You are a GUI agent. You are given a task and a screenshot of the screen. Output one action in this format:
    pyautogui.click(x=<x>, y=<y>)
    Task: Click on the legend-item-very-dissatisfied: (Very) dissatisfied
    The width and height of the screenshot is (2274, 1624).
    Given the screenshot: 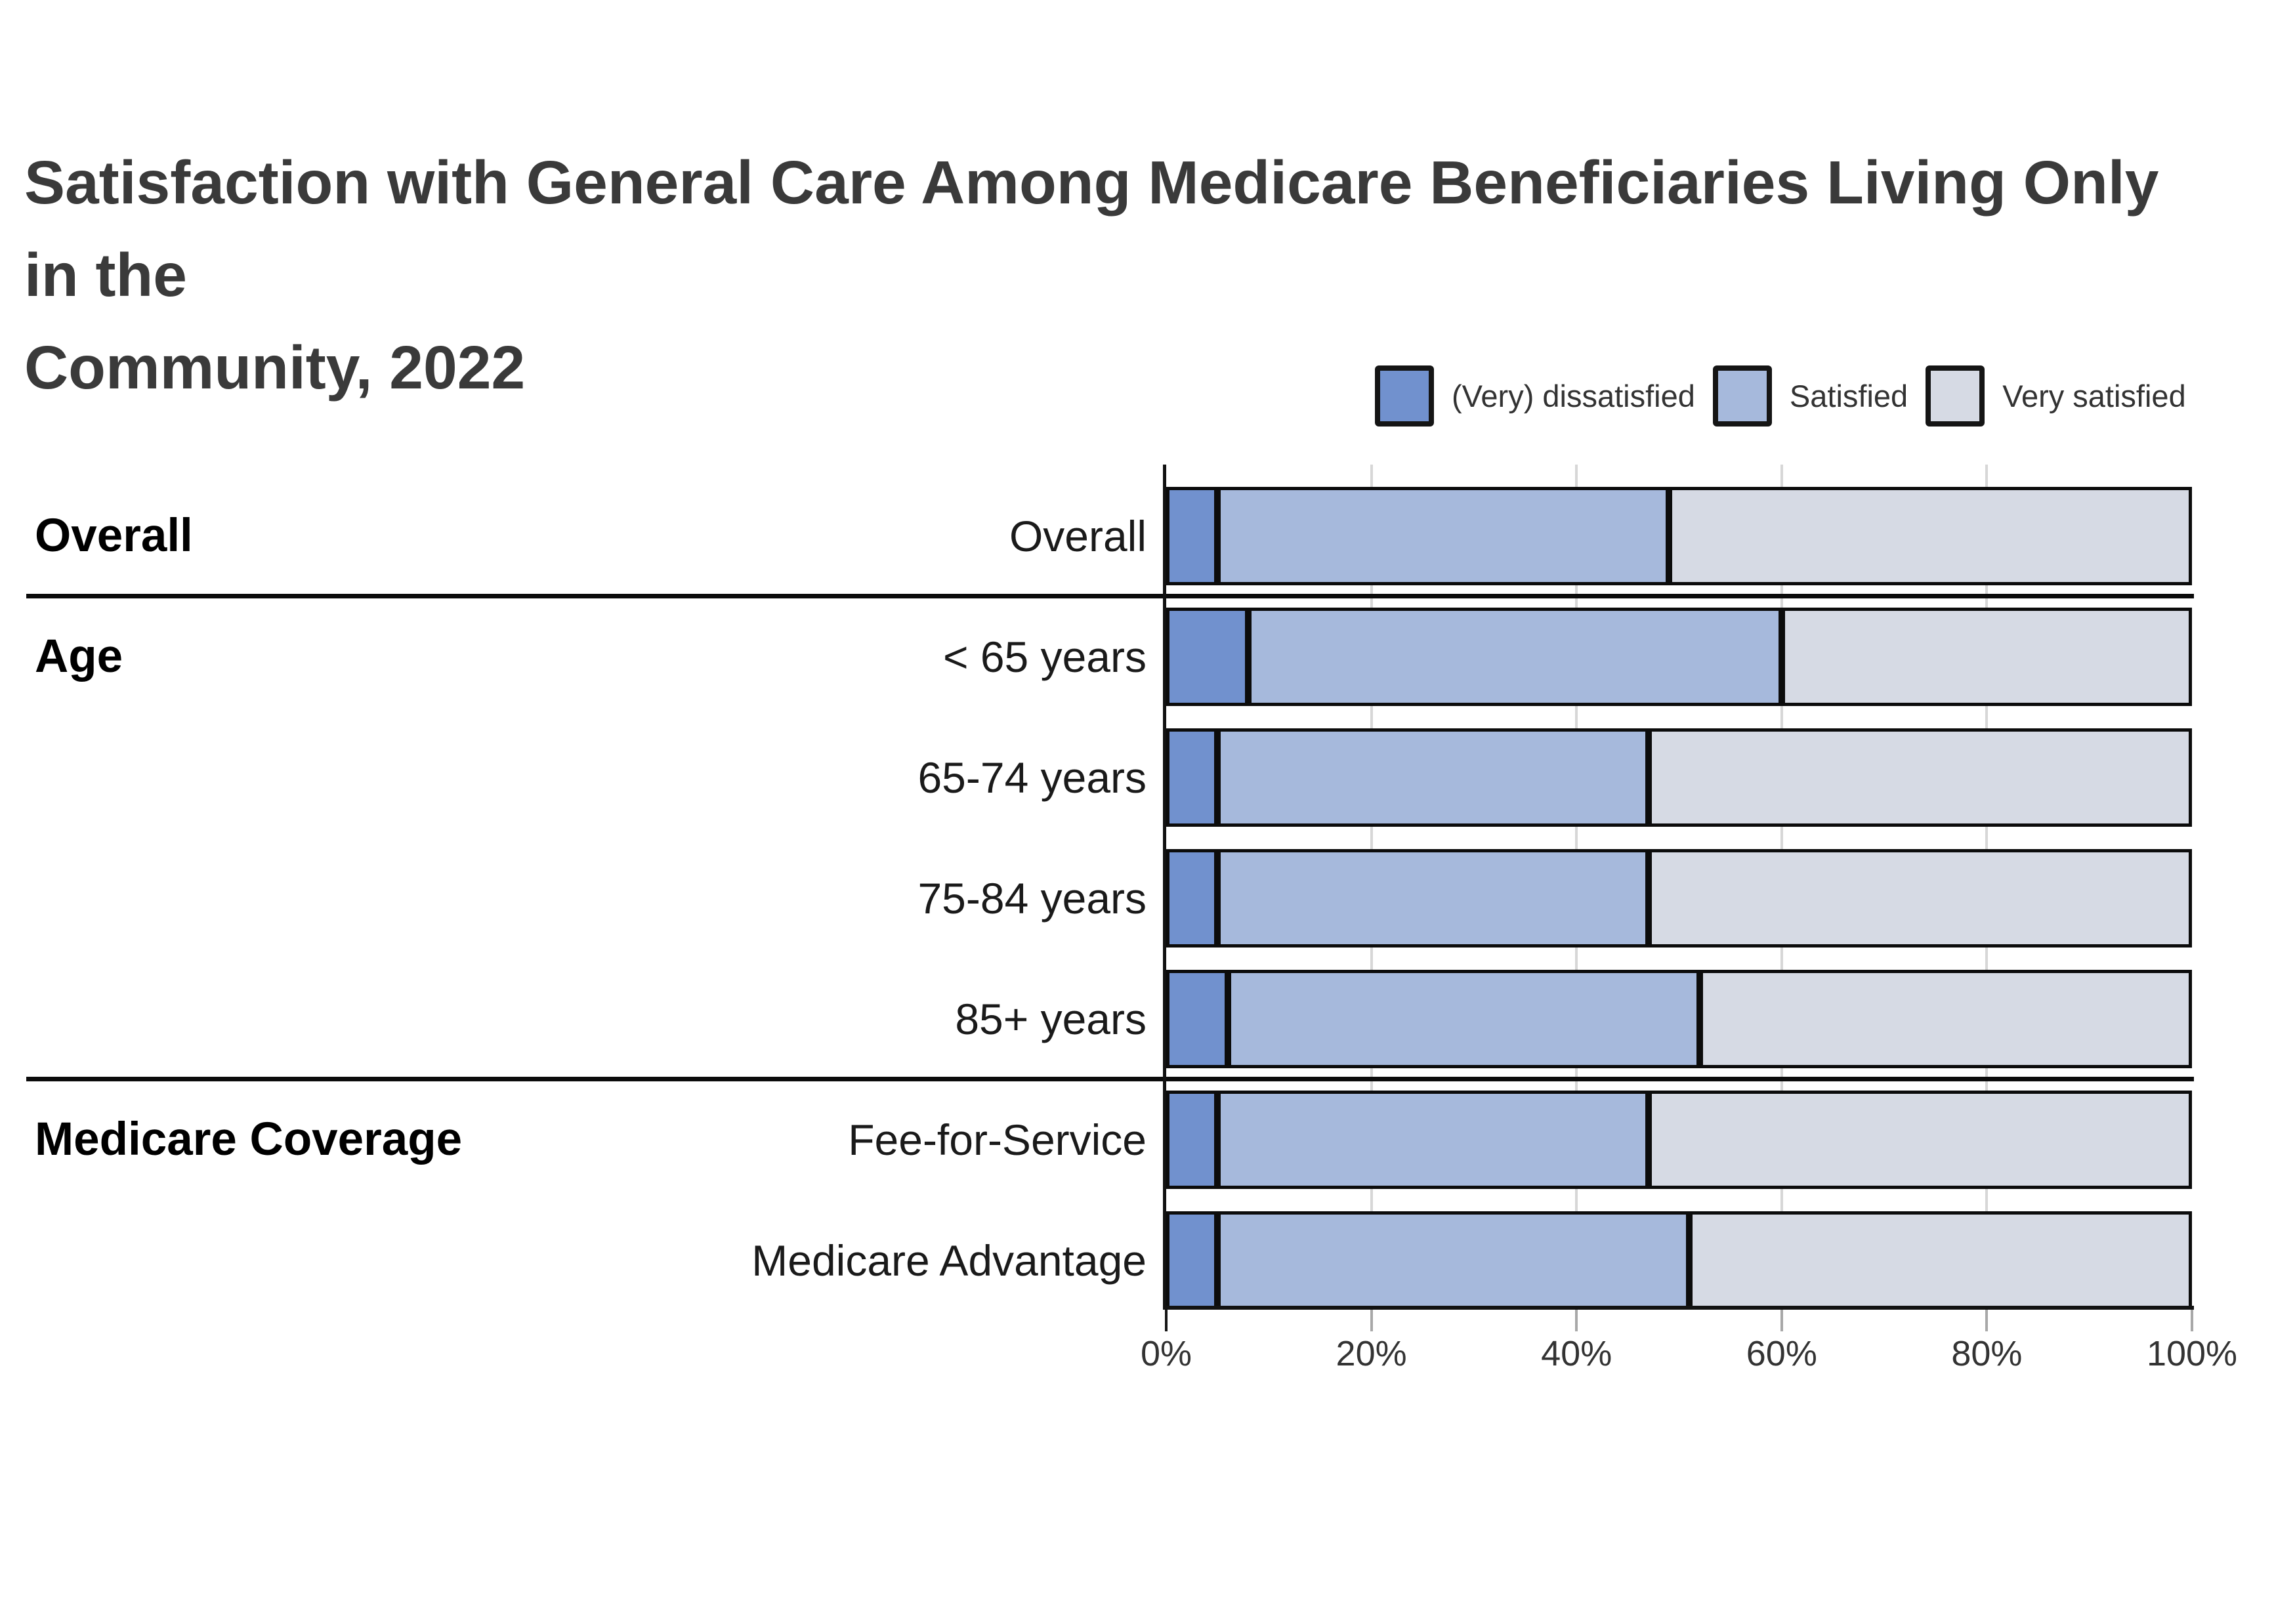 What is the action you would take?
    pyautogui.click(x=1535, y=396)
    